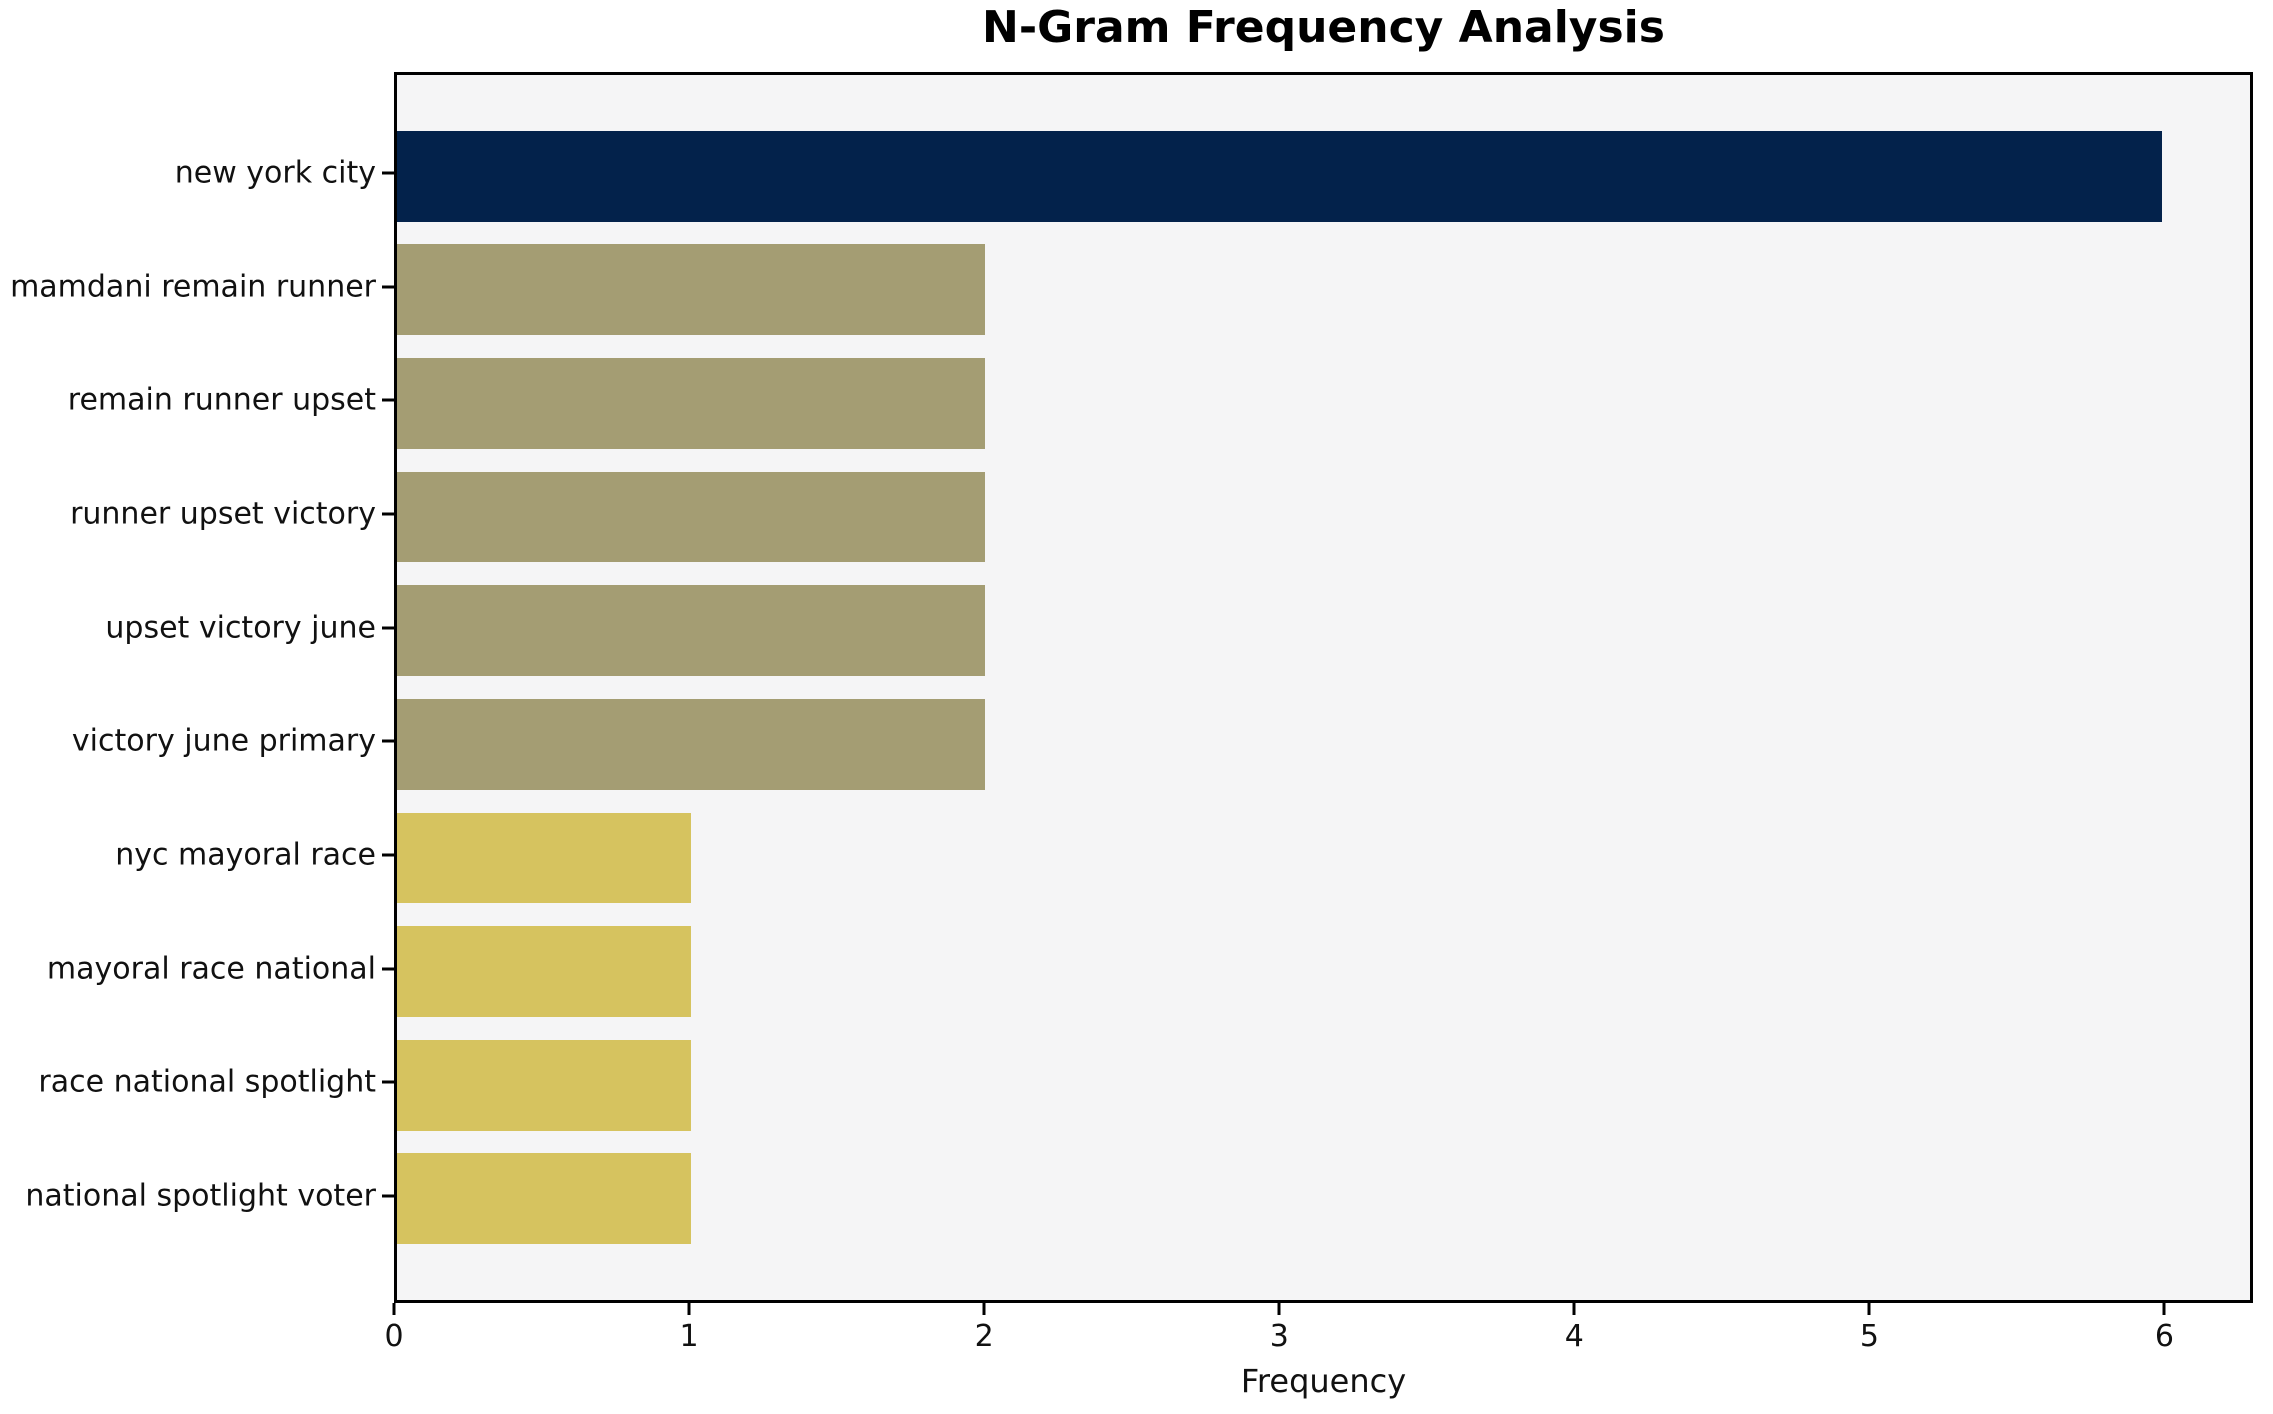 This screenshot has height=1414, width=2273. I want to click on y-tick-label: remain runner upset, so click(221, 400).